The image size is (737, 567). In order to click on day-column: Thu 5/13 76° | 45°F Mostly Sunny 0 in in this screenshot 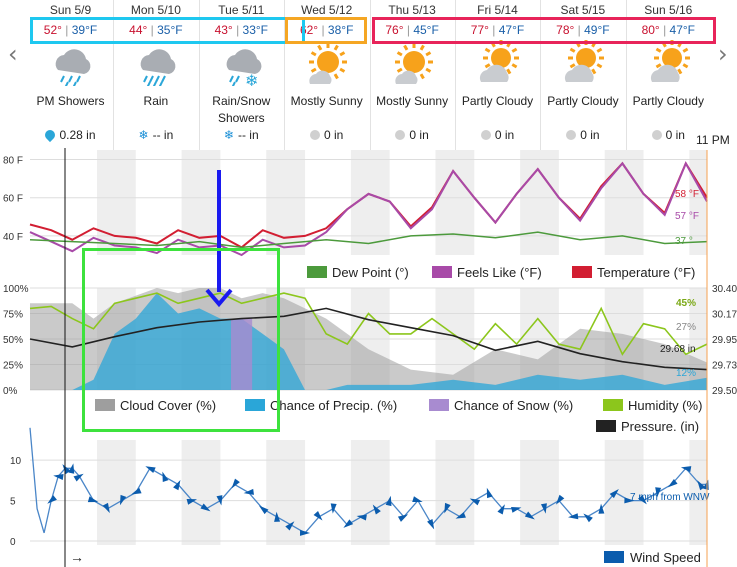, I will do `click(412, 75)`.